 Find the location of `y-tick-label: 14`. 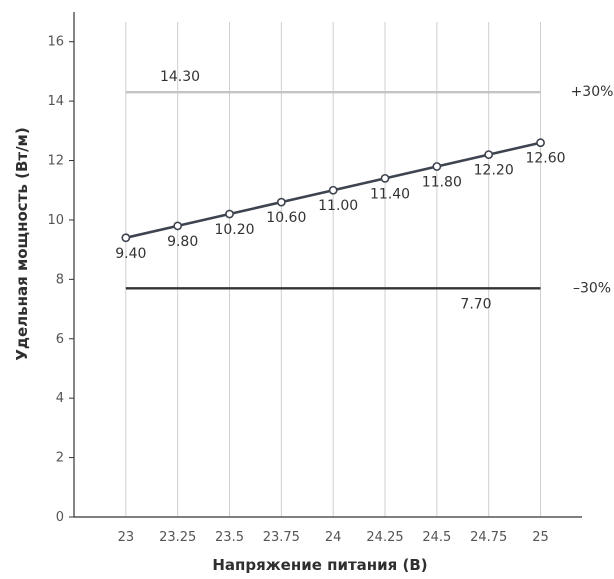

y-tick-label: 14 is located at coordinates (55, 101).